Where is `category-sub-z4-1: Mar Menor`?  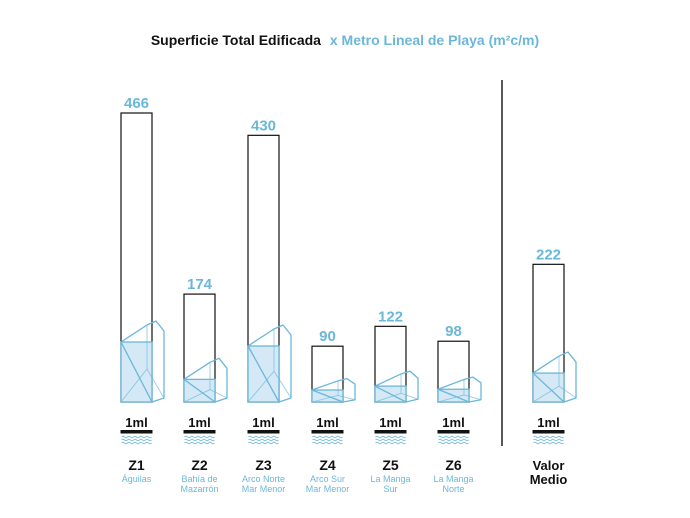 category-sub-z4-1: Mar Menor is located at coordinates (328, 489).